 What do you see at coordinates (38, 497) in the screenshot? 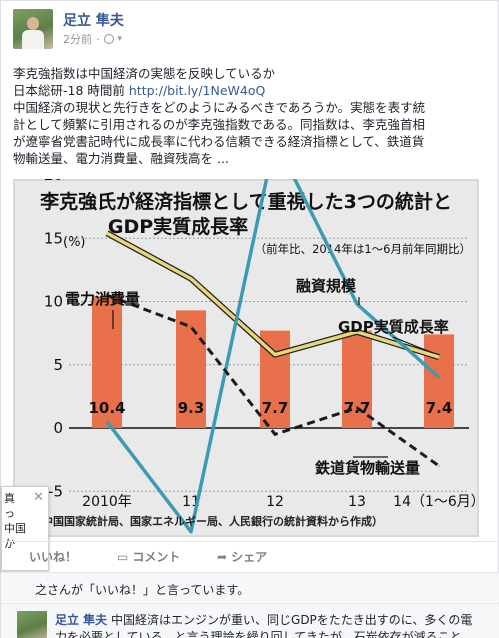
I see `close-icon: ✕` at bounding box center [38, 497].